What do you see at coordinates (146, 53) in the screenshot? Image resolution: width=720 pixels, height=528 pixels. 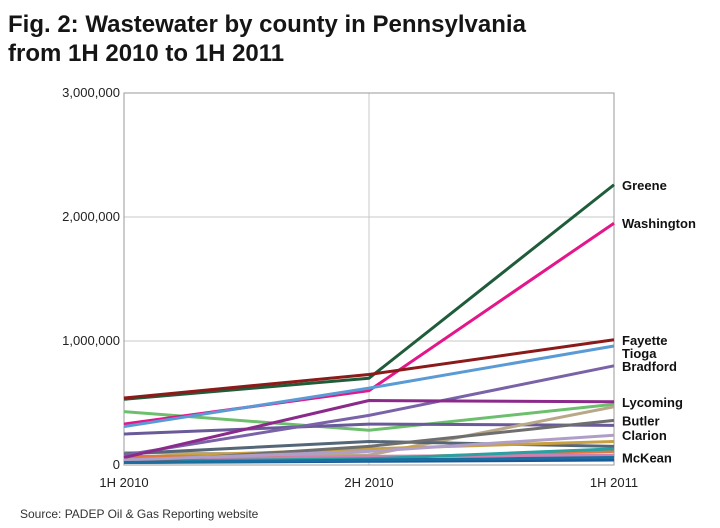 I see `chart-title-line-2: from 1H 2010 to 1H 2011` at bounding box center [146, 53].